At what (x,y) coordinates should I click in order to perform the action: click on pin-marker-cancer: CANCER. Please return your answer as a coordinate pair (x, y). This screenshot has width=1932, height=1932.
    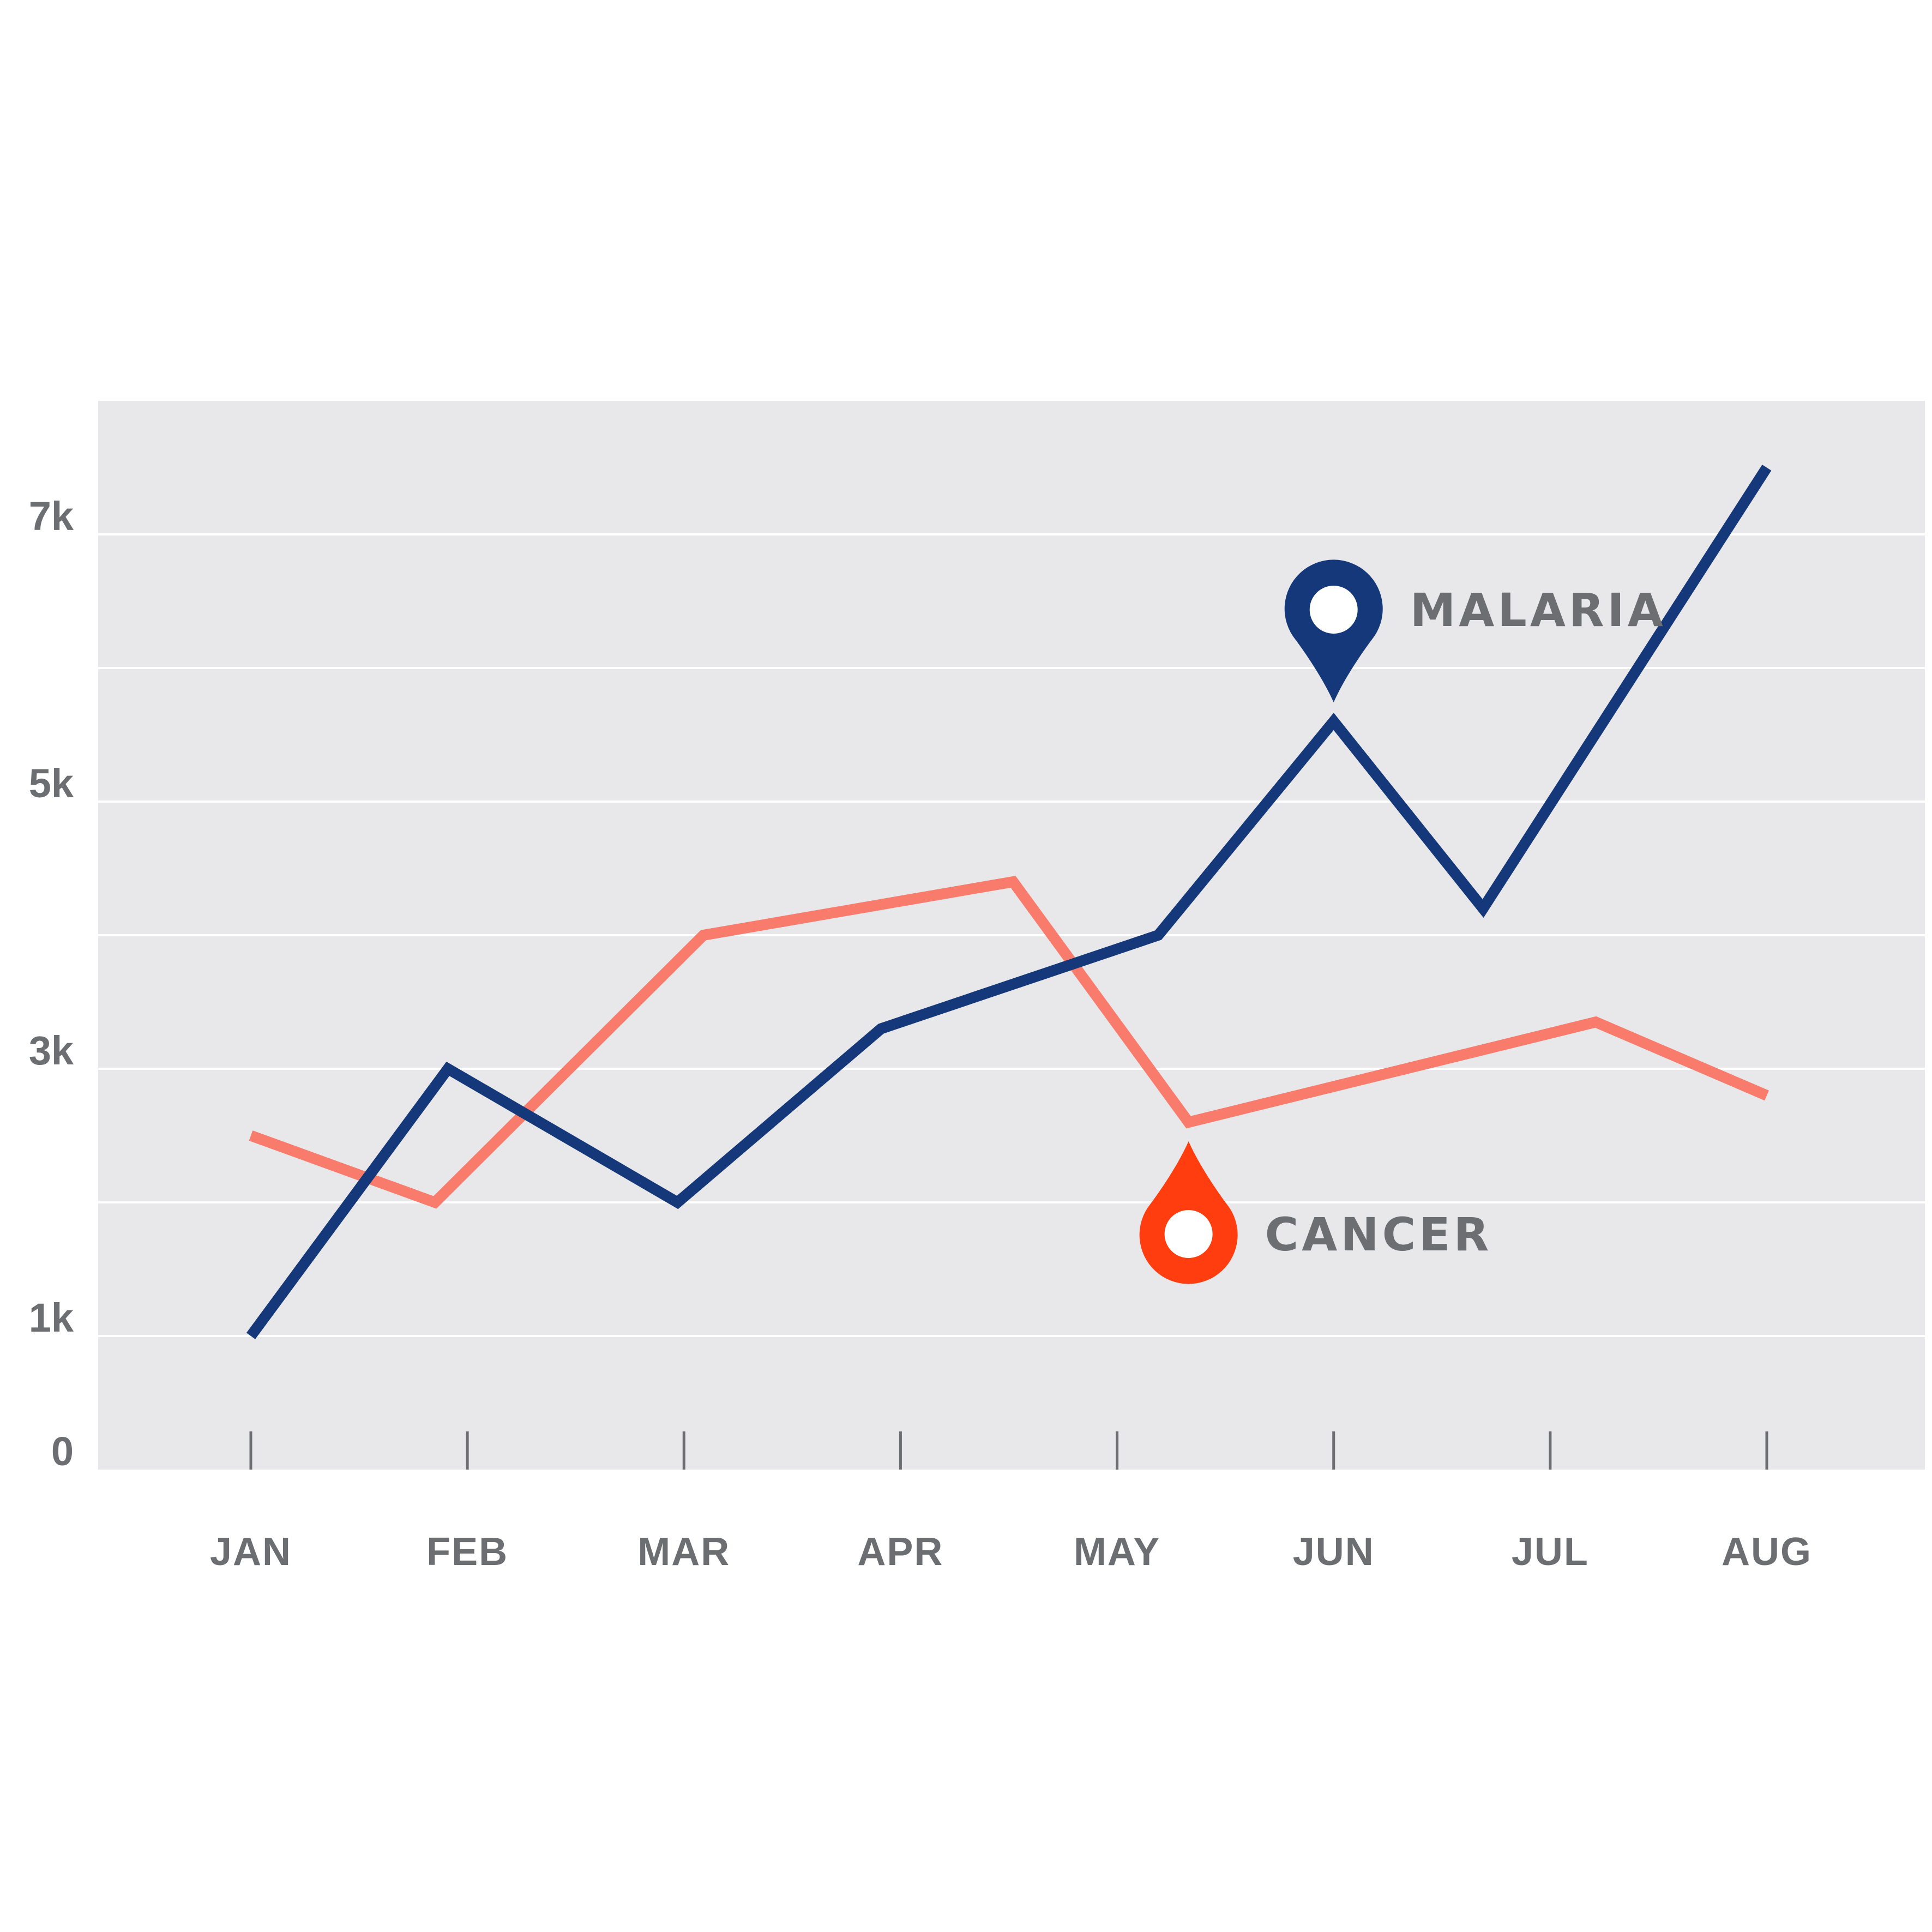
    Looking at the image, I should click on (1315, 1212).